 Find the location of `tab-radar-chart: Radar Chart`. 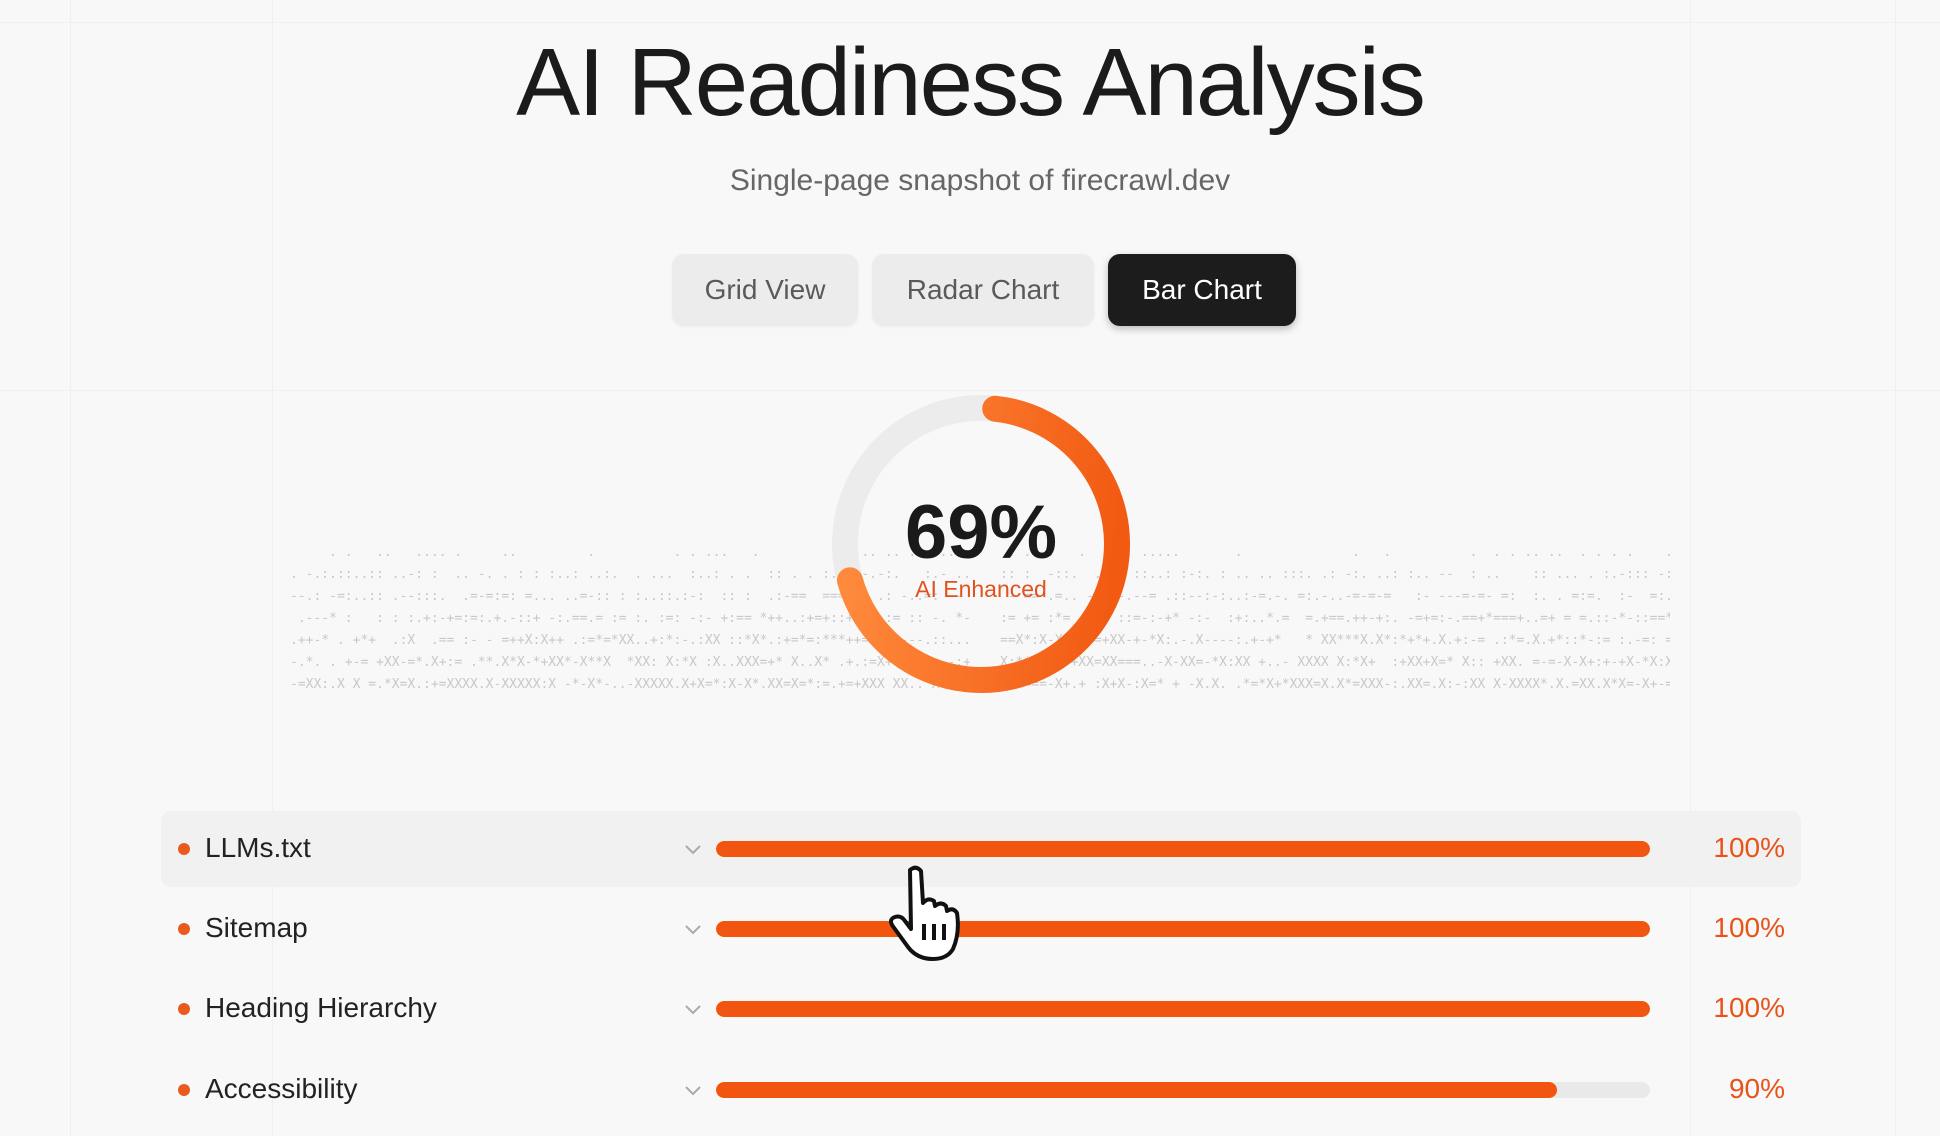

tab-radar-chart: Radar Chart is located at coordinates (983, 290).